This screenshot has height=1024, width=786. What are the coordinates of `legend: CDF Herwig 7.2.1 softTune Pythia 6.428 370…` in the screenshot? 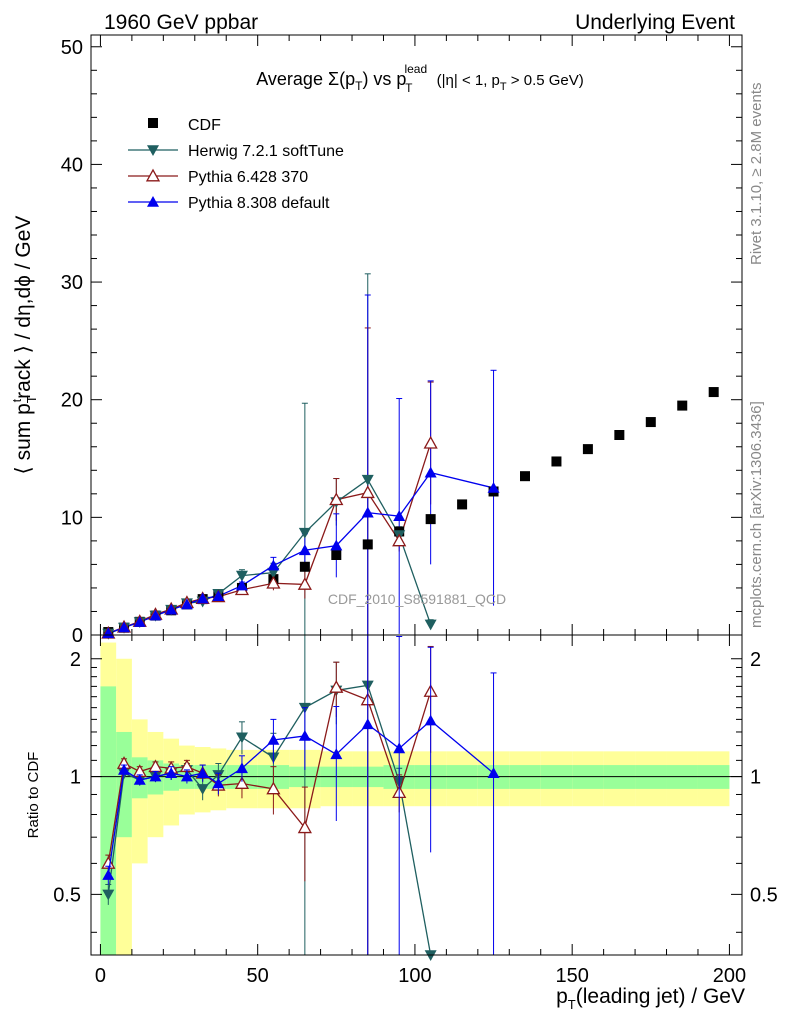 It's located at (236, 164).